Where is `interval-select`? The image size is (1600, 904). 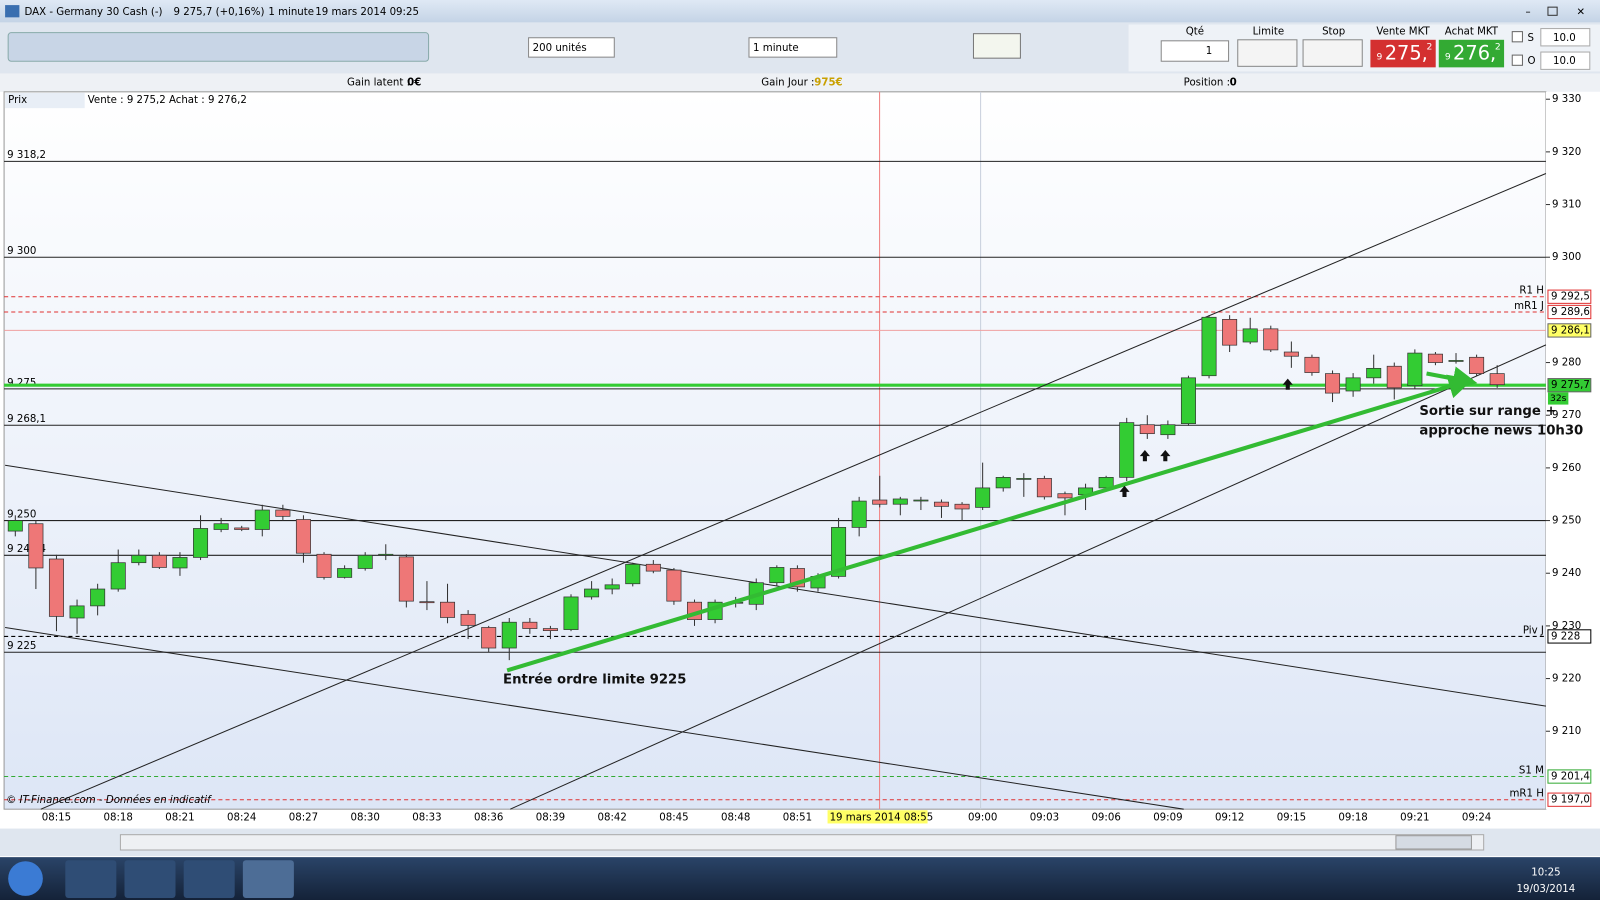
interval-select is located at coordinates (793, 47).